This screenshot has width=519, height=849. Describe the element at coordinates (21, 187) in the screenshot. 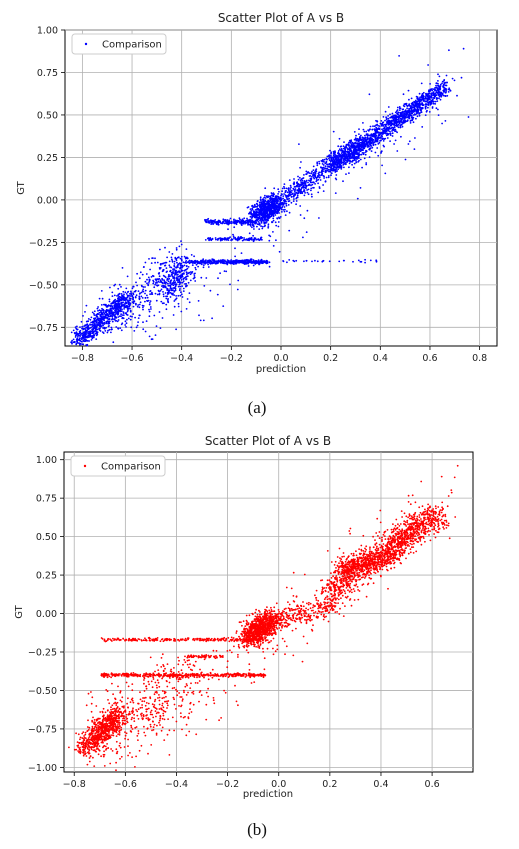

I see `y-axis-label-a: GT` at that location.